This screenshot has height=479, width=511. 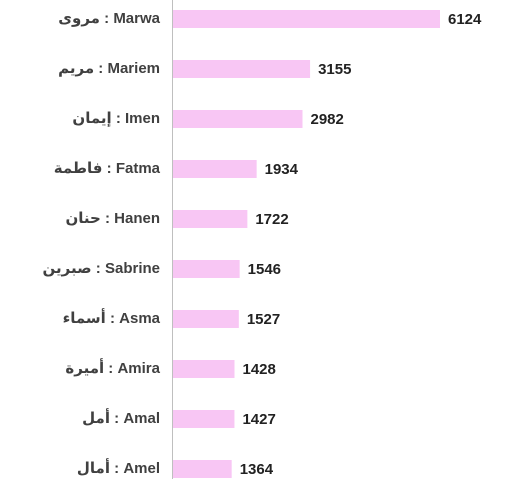 What do you see at coordinates (101, 268) in the screenshot?
I see `category-label: صبرين : Sabrine` at bounding box center [101, 268].